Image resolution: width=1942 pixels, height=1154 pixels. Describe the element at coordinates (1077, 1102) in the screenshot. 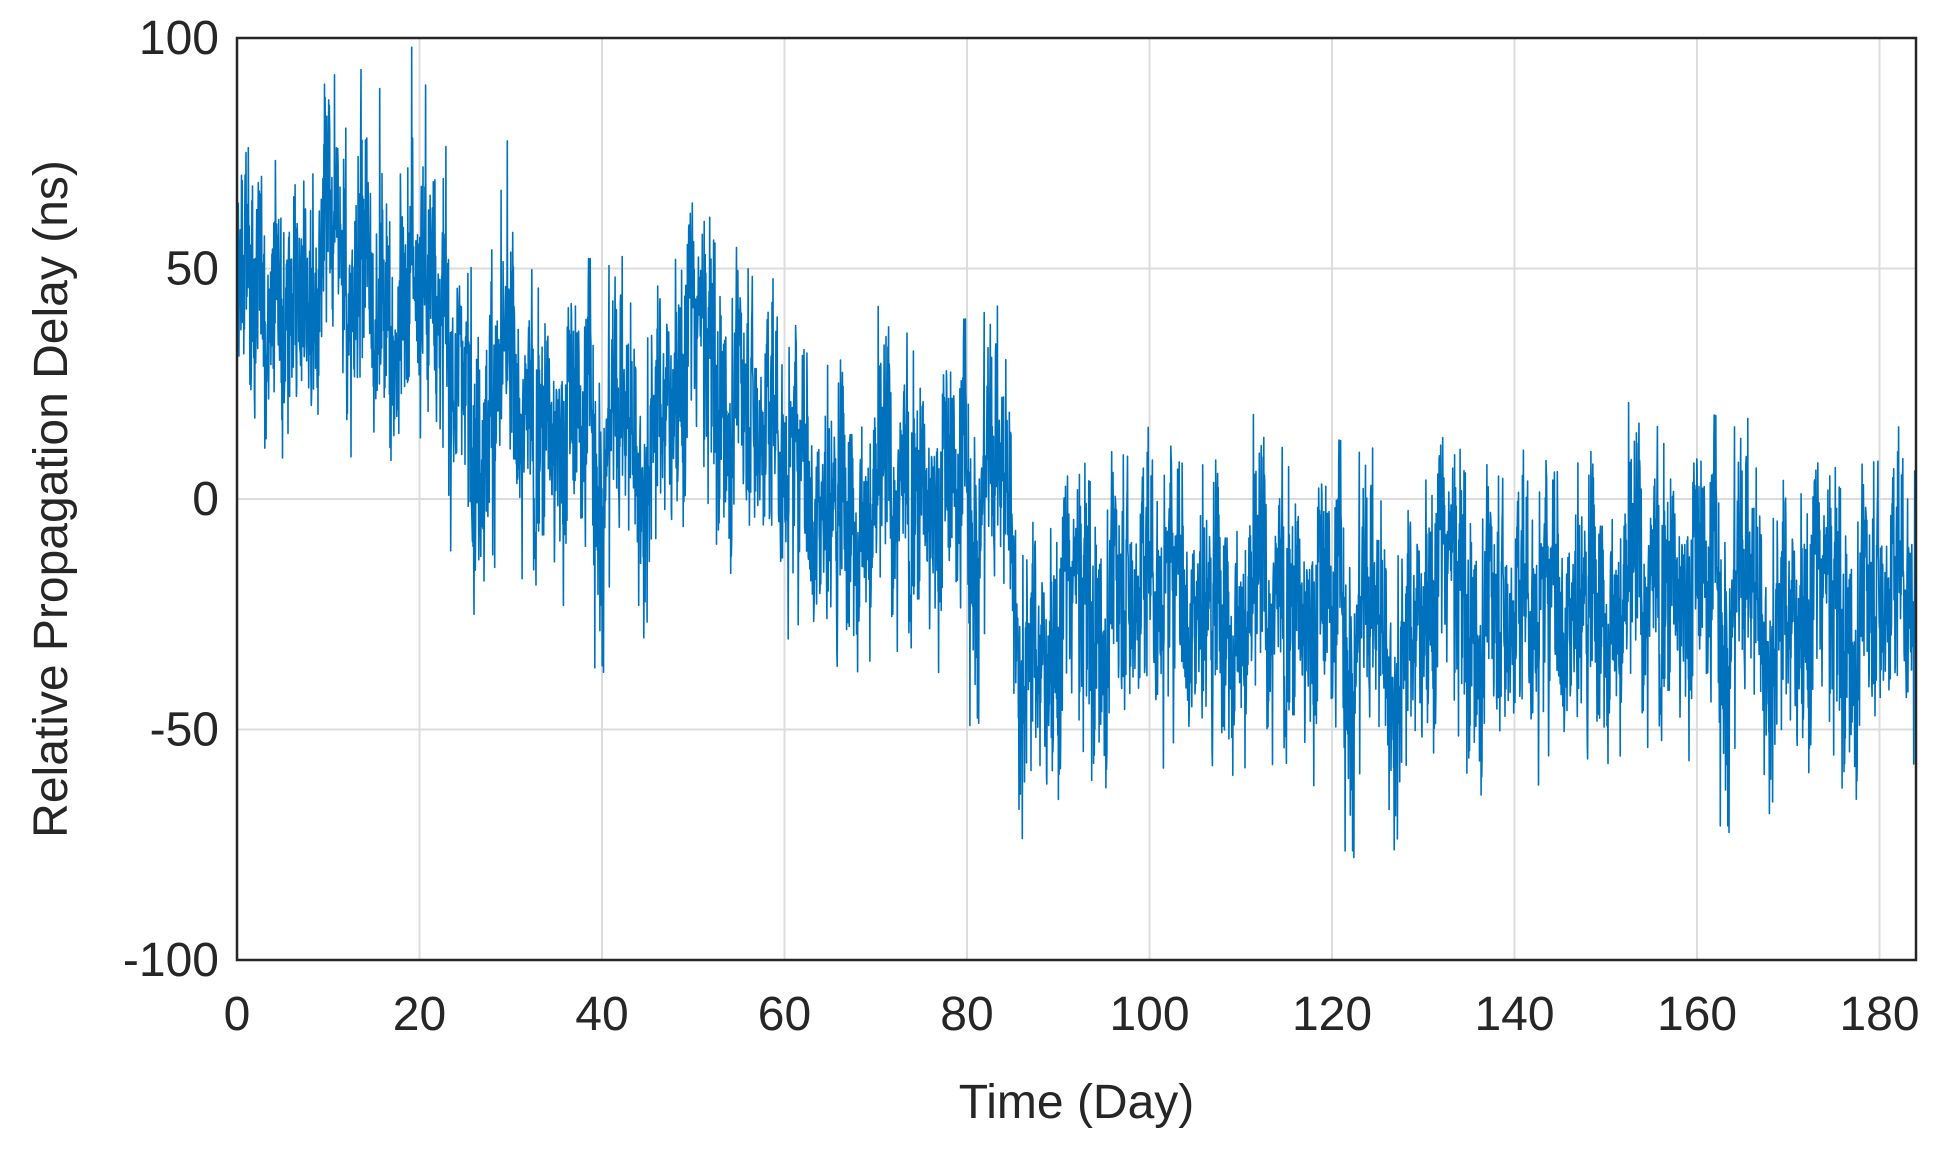

I see `x-axis-title: Time (Day)` at that location.